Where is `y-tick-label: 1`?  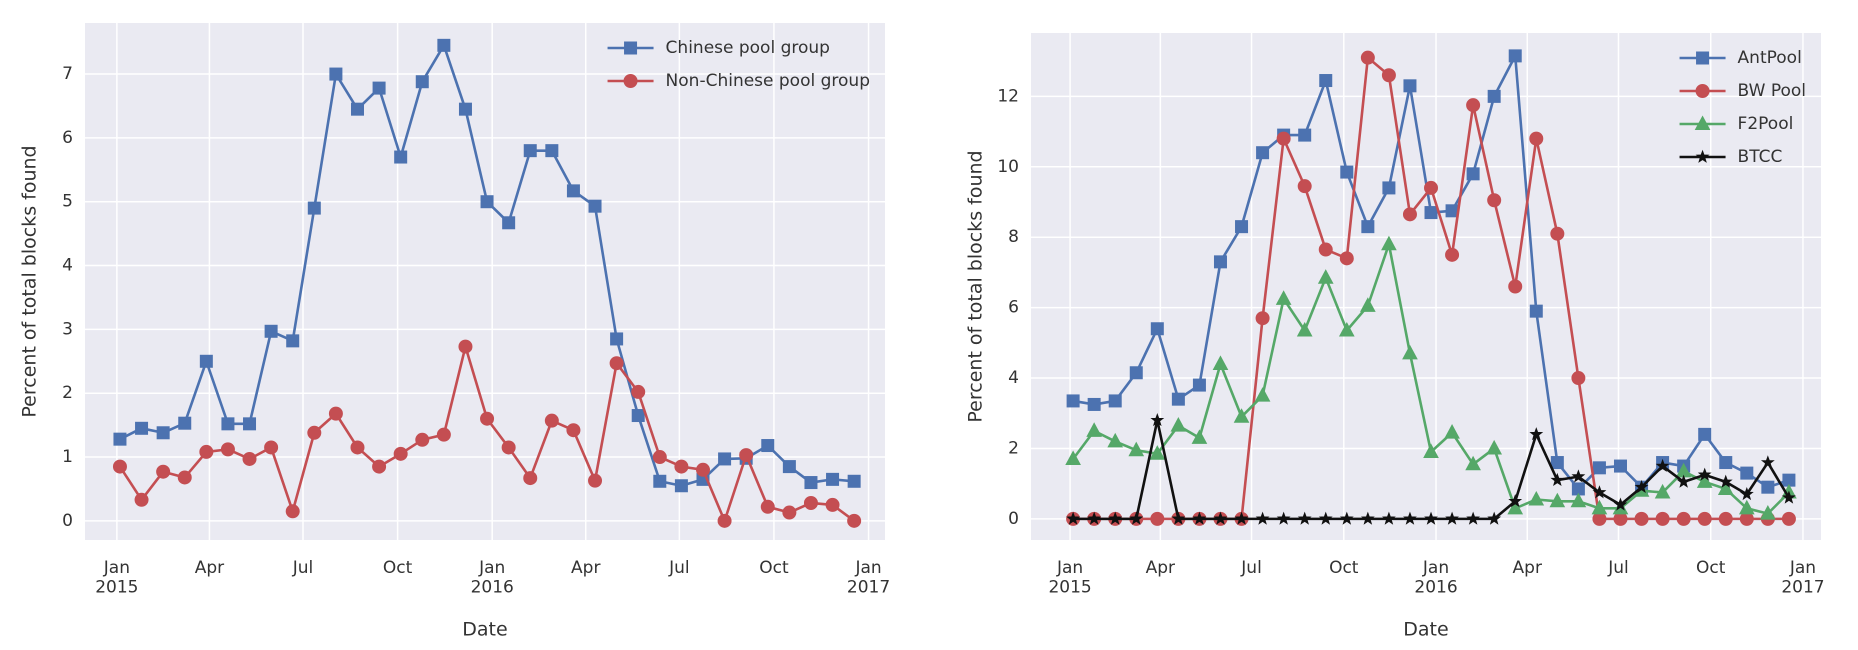
y-tick-label: 1 is located at coordinates (67, 457).